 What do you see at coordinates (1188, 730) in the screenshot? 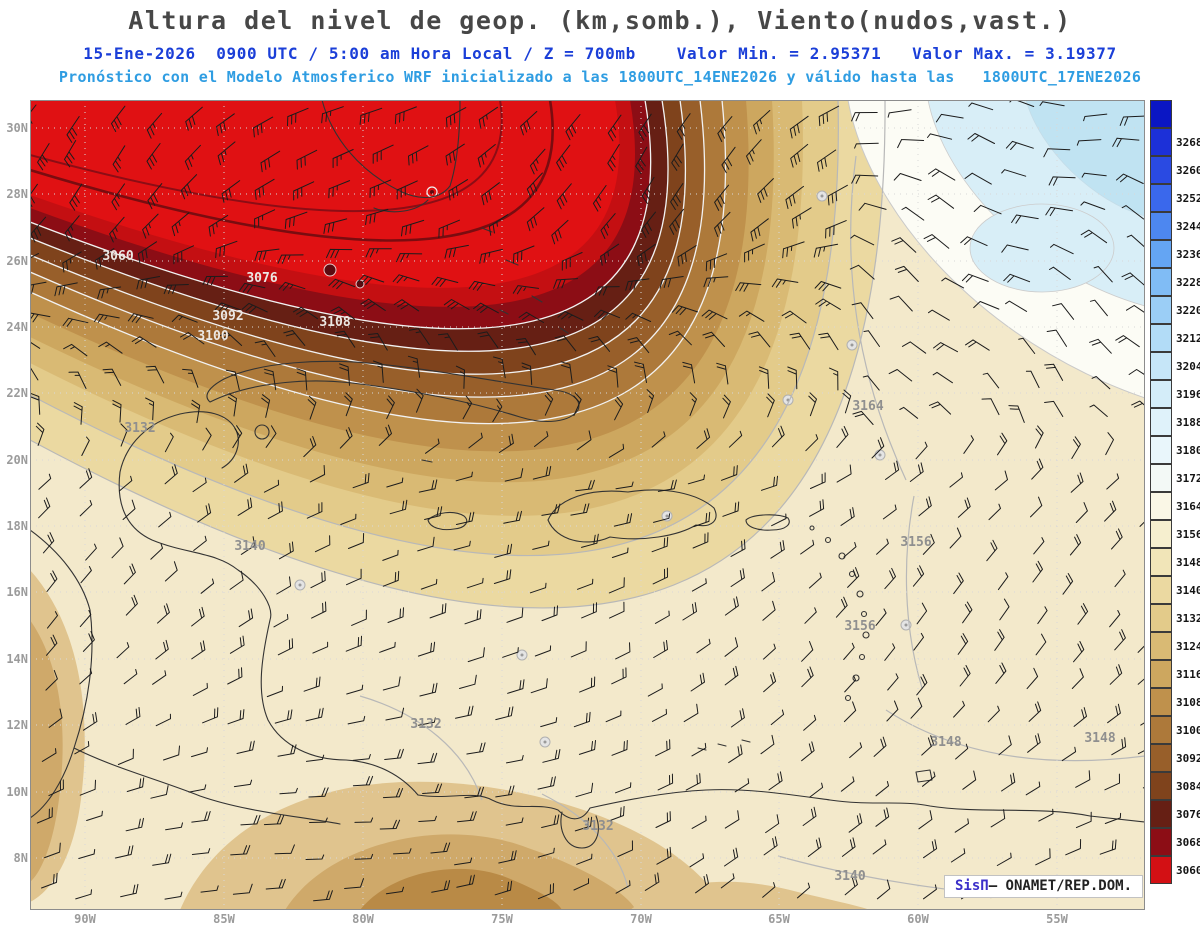
I see `colorbar-tick-label: 3100` at bounding box center [1188, 730].